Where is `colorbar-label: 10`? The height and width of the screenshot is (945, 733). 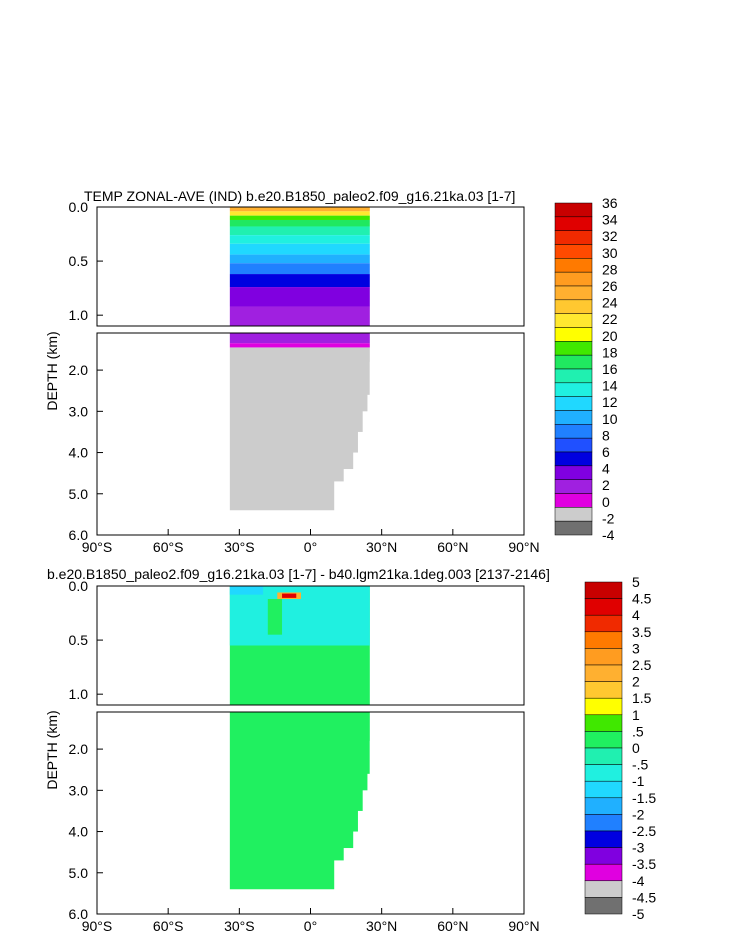
colorbar-label: 10 is located at coordinates (610, 419).